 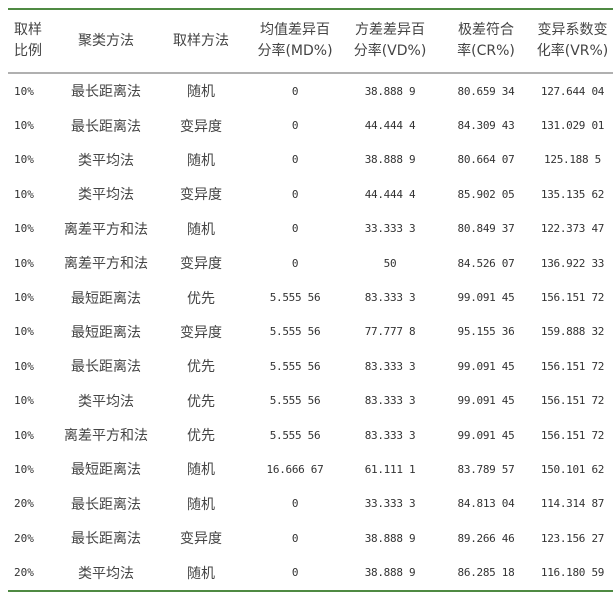 What do you see at coordinates (572, 504) in the screenshot?
I see `cell-vr: 114.314 87` at bounding box center [572, 504].